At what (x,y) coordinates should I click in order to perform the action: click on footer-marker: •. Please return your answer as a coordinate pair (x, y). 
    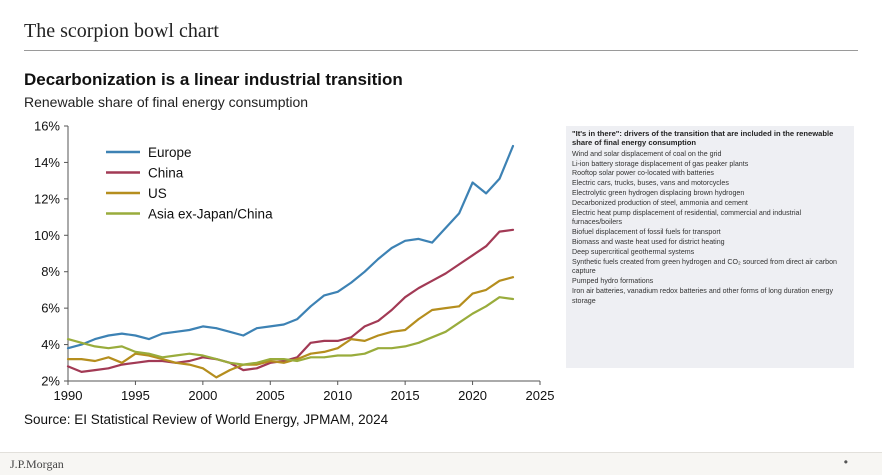
    Looking at the image, I should click on (845, 462).